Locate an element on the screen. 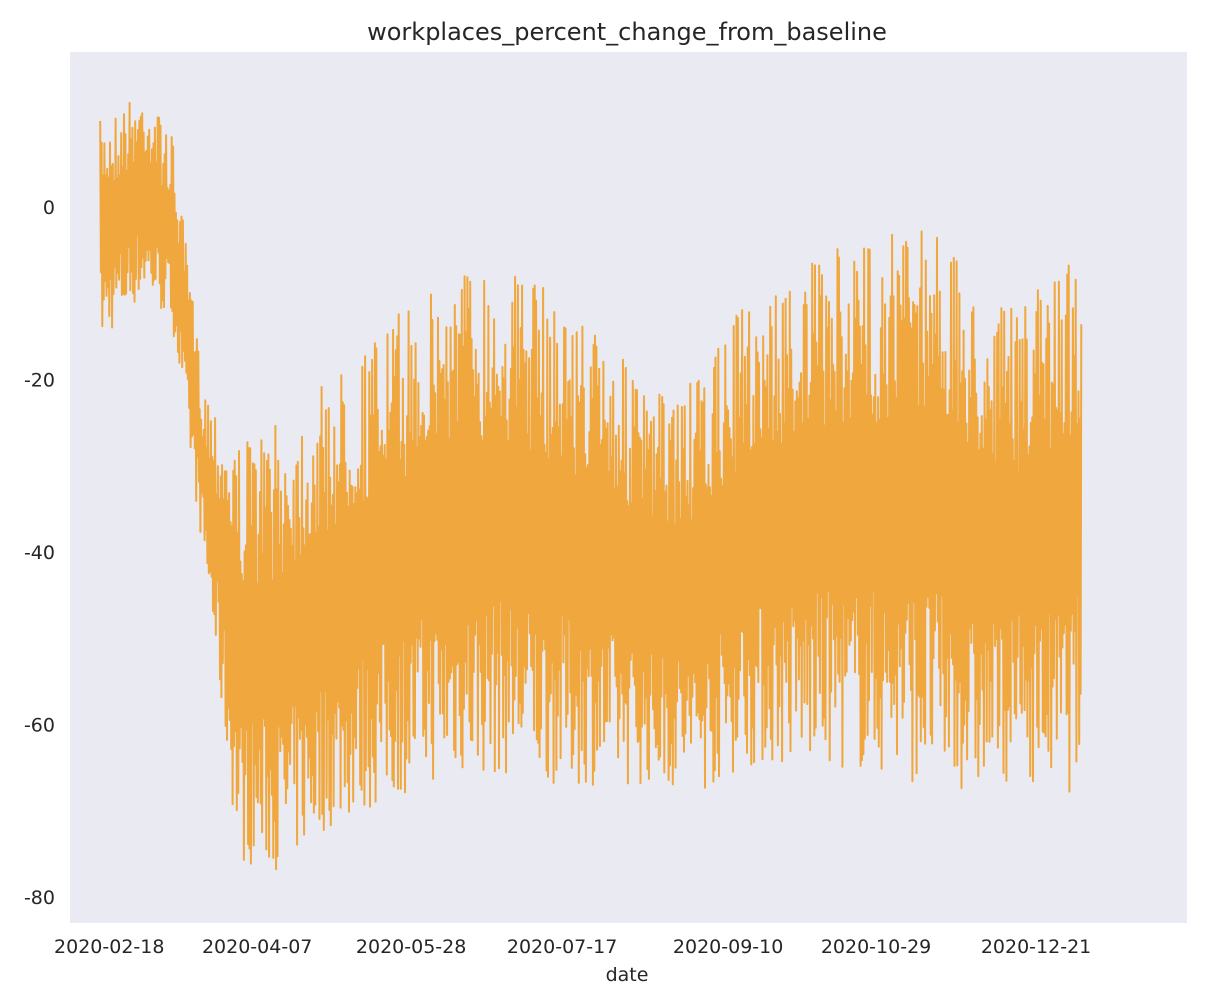  x-axis-label: date is located at coordinates (627, 975).